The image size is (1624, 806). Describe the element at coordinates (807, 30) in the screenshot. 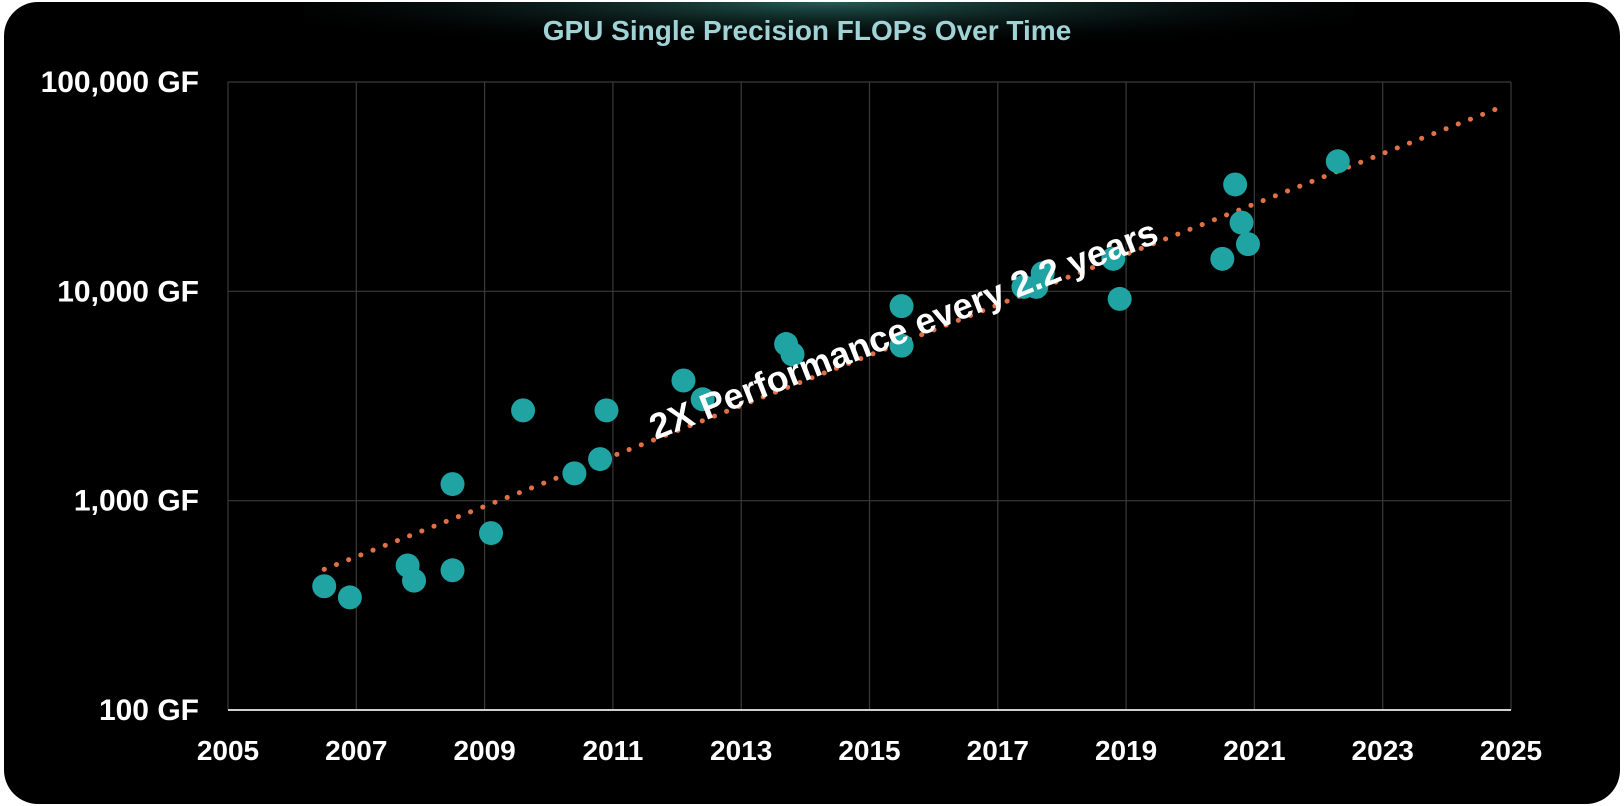

I see `chart-title: GPU Single Precision FLOPs Over Time` at that location.